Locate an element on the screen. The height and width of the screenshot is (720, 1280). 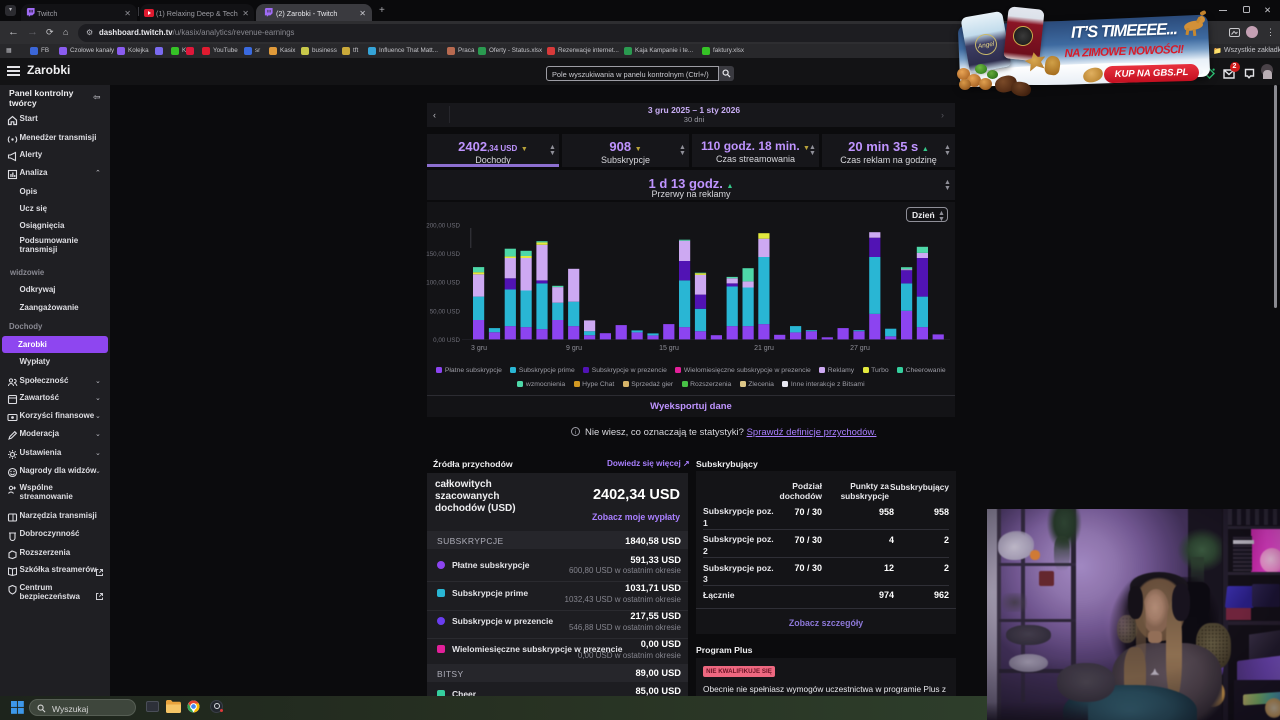
svg-text: 3 gru is located at coordinates (479, 348).